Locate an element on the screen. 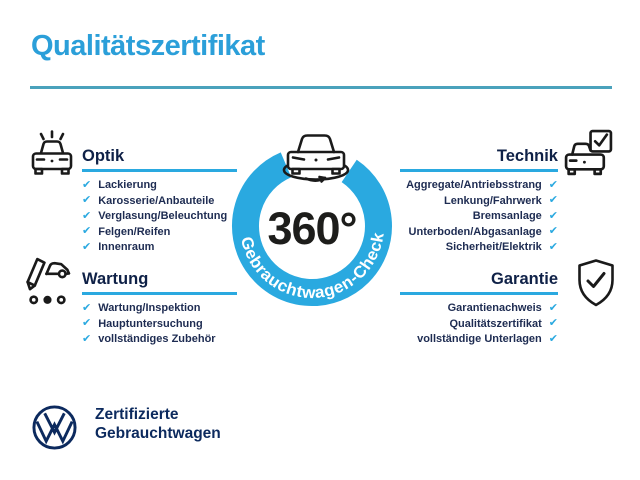 The image size is (640, 480). check-item: ✔ vollständige Unterlagen is located at coordinates (487, 339).